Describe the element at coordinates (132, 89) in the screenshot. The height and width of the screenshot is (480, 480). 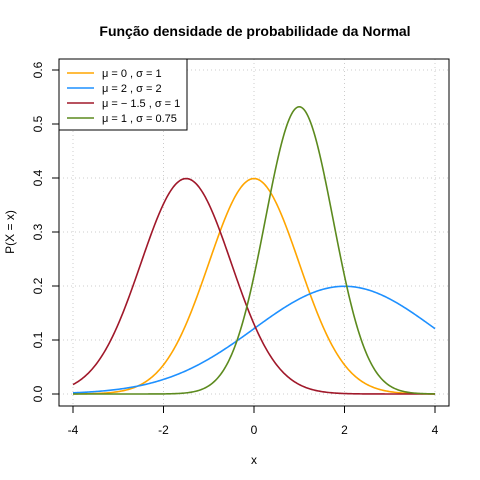
I see `legend-label-2: μ = 2 , σ = 2` at that location.